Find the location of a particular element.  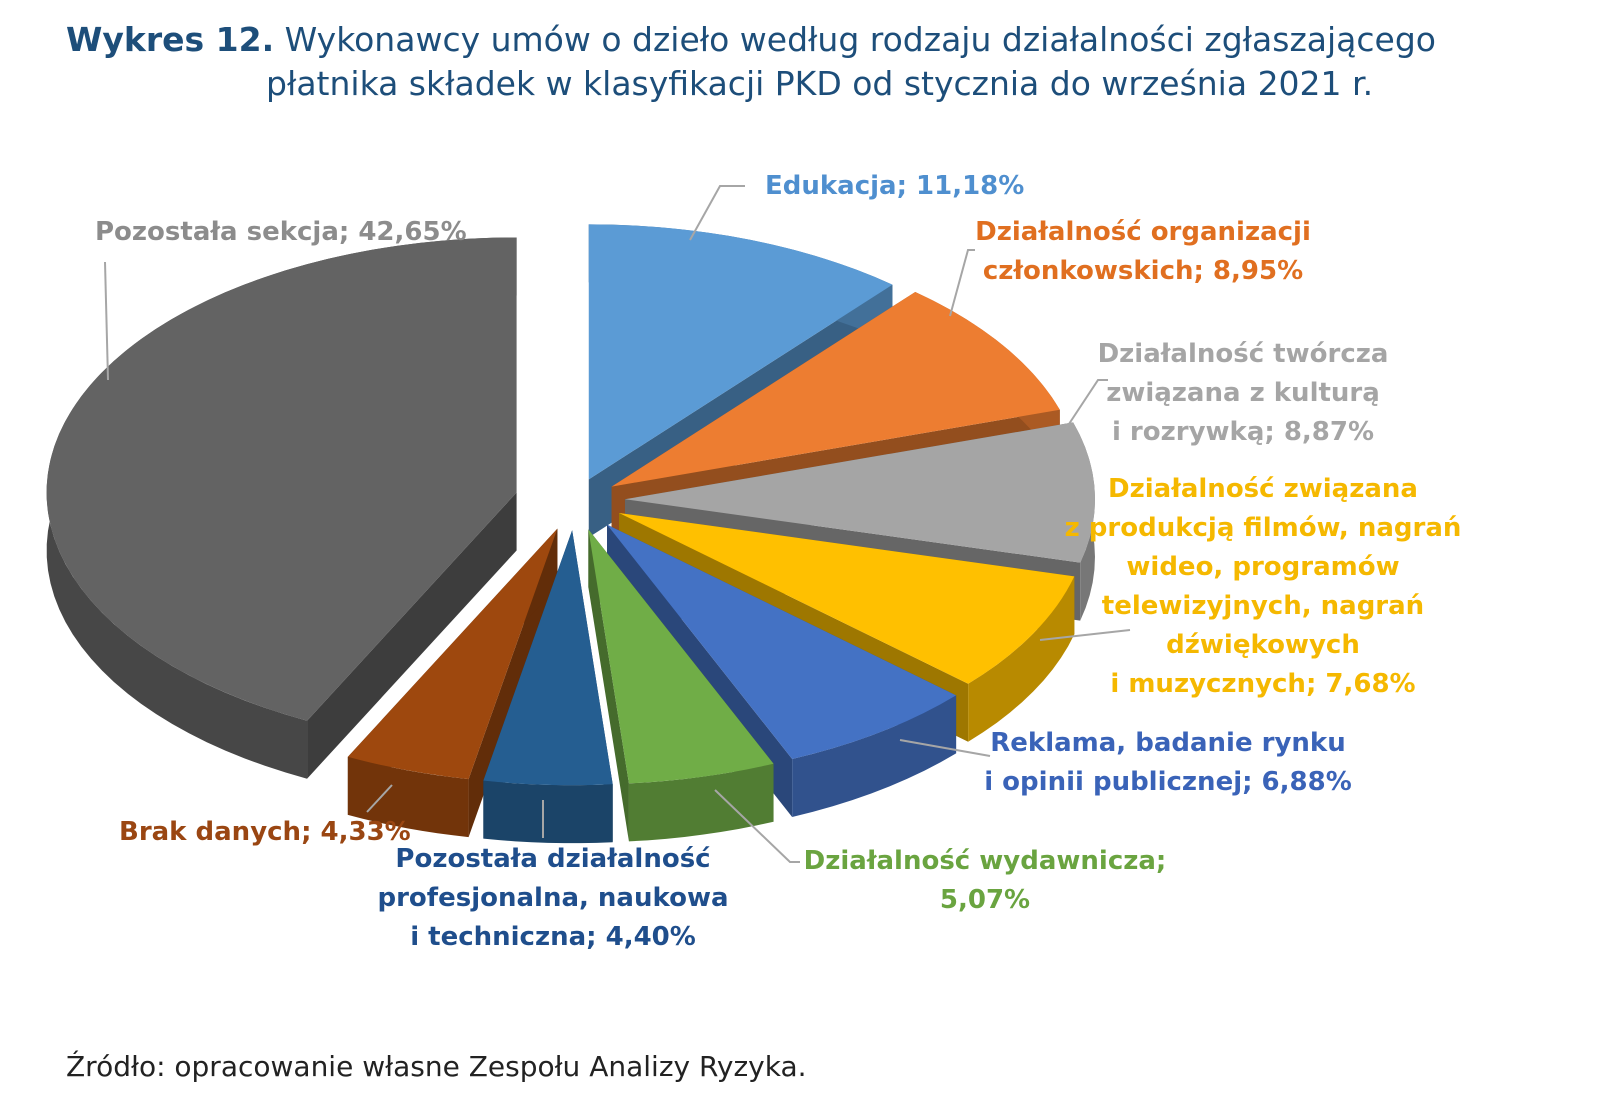

slice-label-line: Działalność związana is located at coordinates (1263, 489).